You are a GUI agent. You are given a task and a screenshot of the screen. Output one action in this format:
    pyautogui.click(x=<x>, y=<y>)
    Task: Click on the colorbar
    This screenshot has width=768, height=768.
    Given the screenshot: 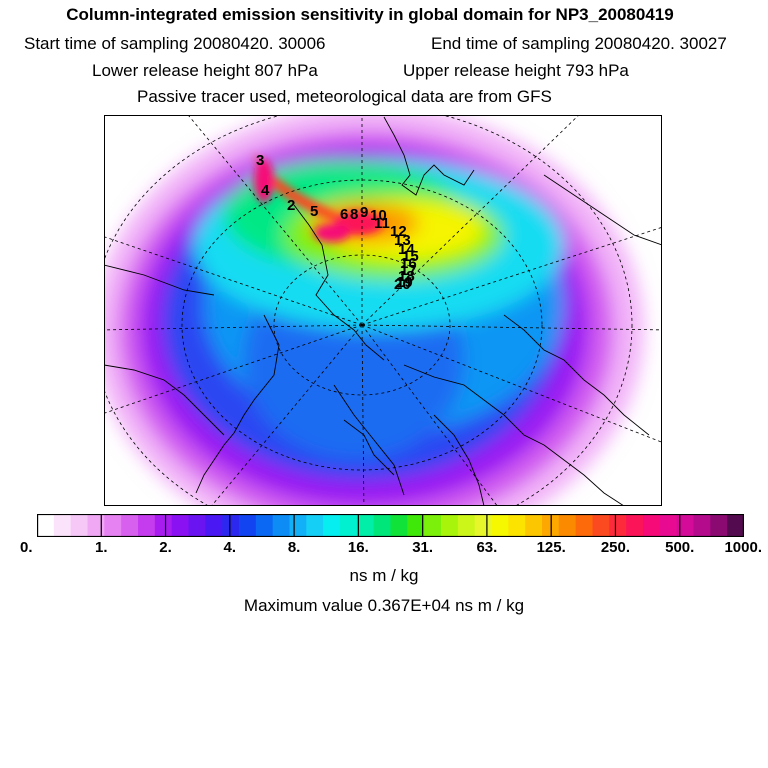 What is the action you would take?
    pyautogui.click(x=390, y=525)
    